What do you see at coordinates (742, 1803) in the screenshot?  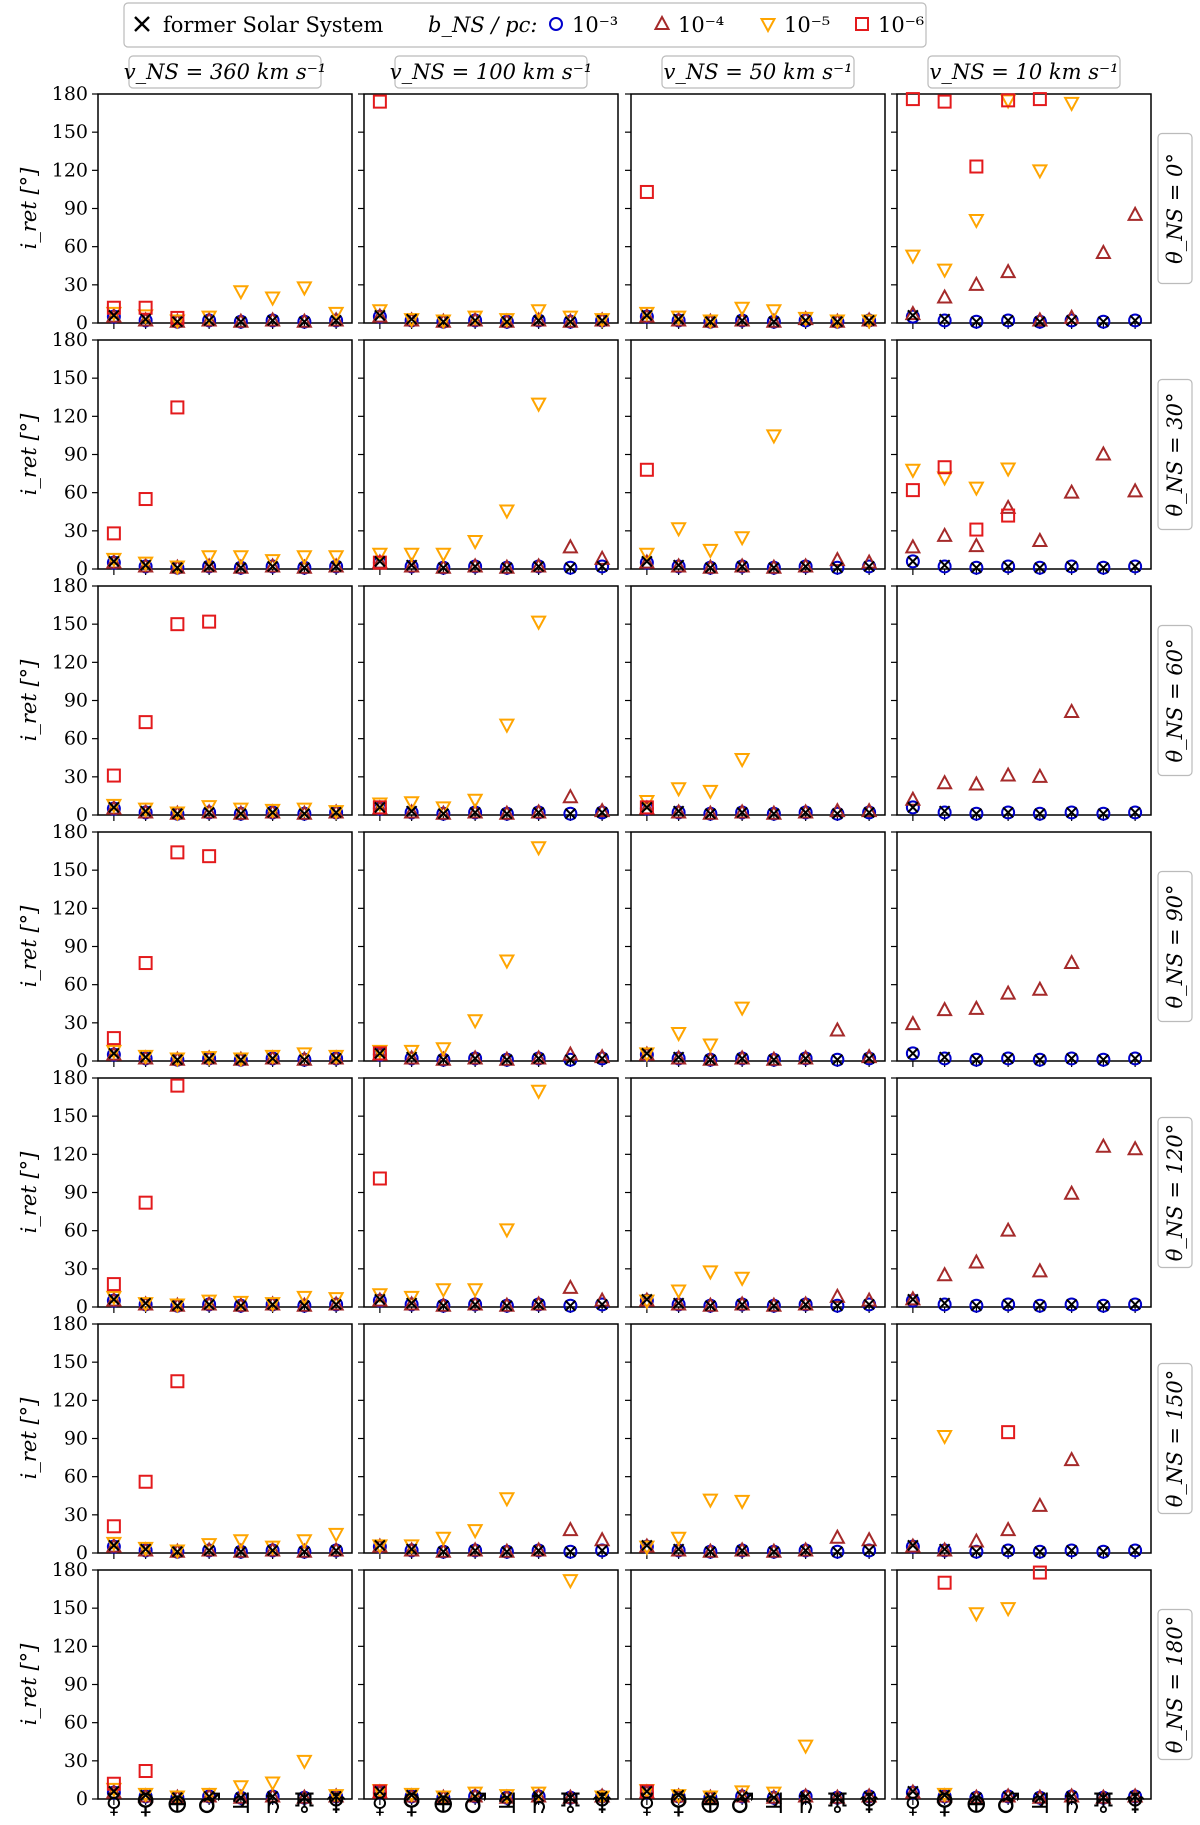 I see `planet-label: ♂` at bounding box center [742, 1803].